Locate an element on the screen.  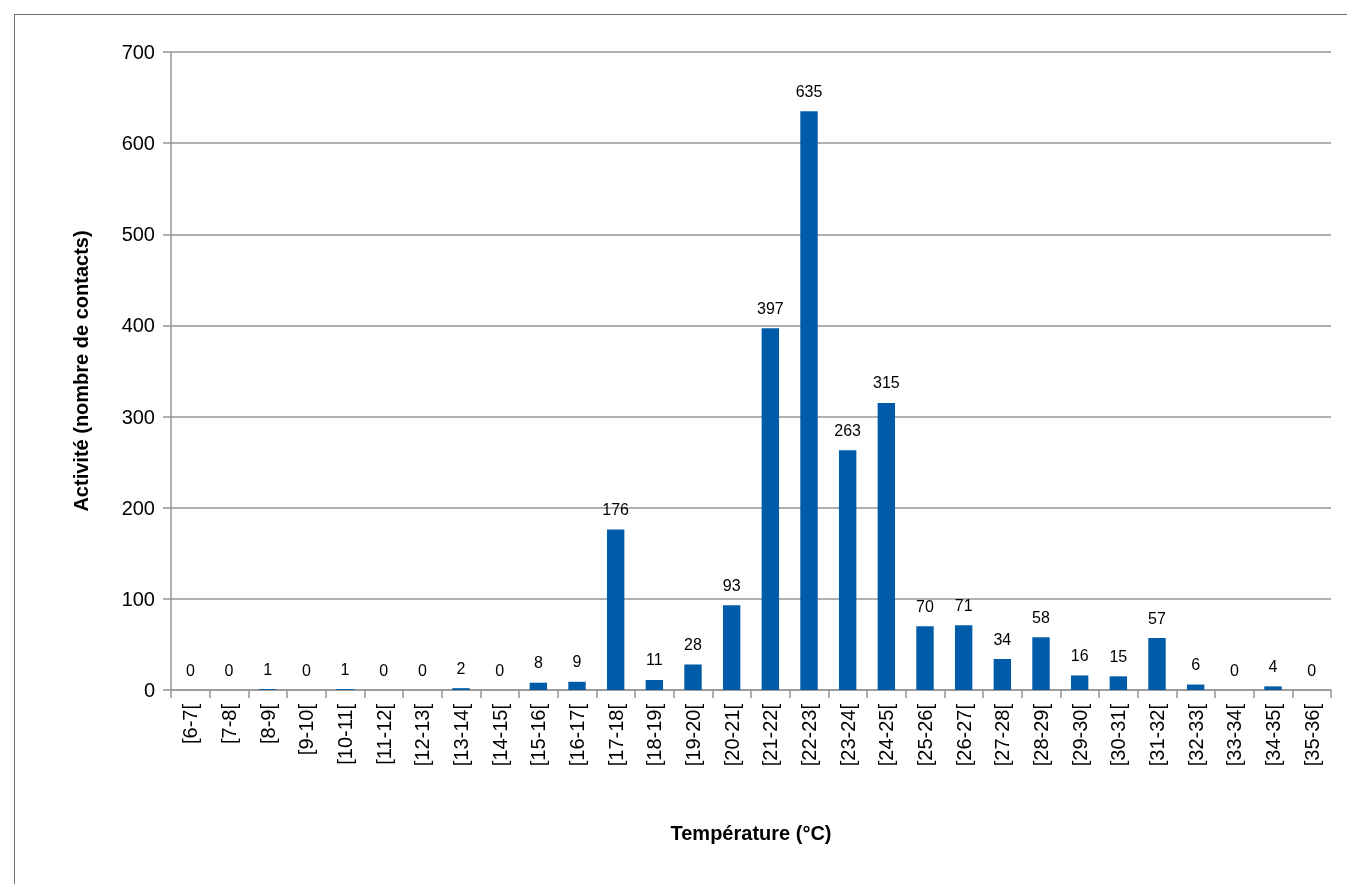
data-label: 16 is located at coordinates (1079, 655).